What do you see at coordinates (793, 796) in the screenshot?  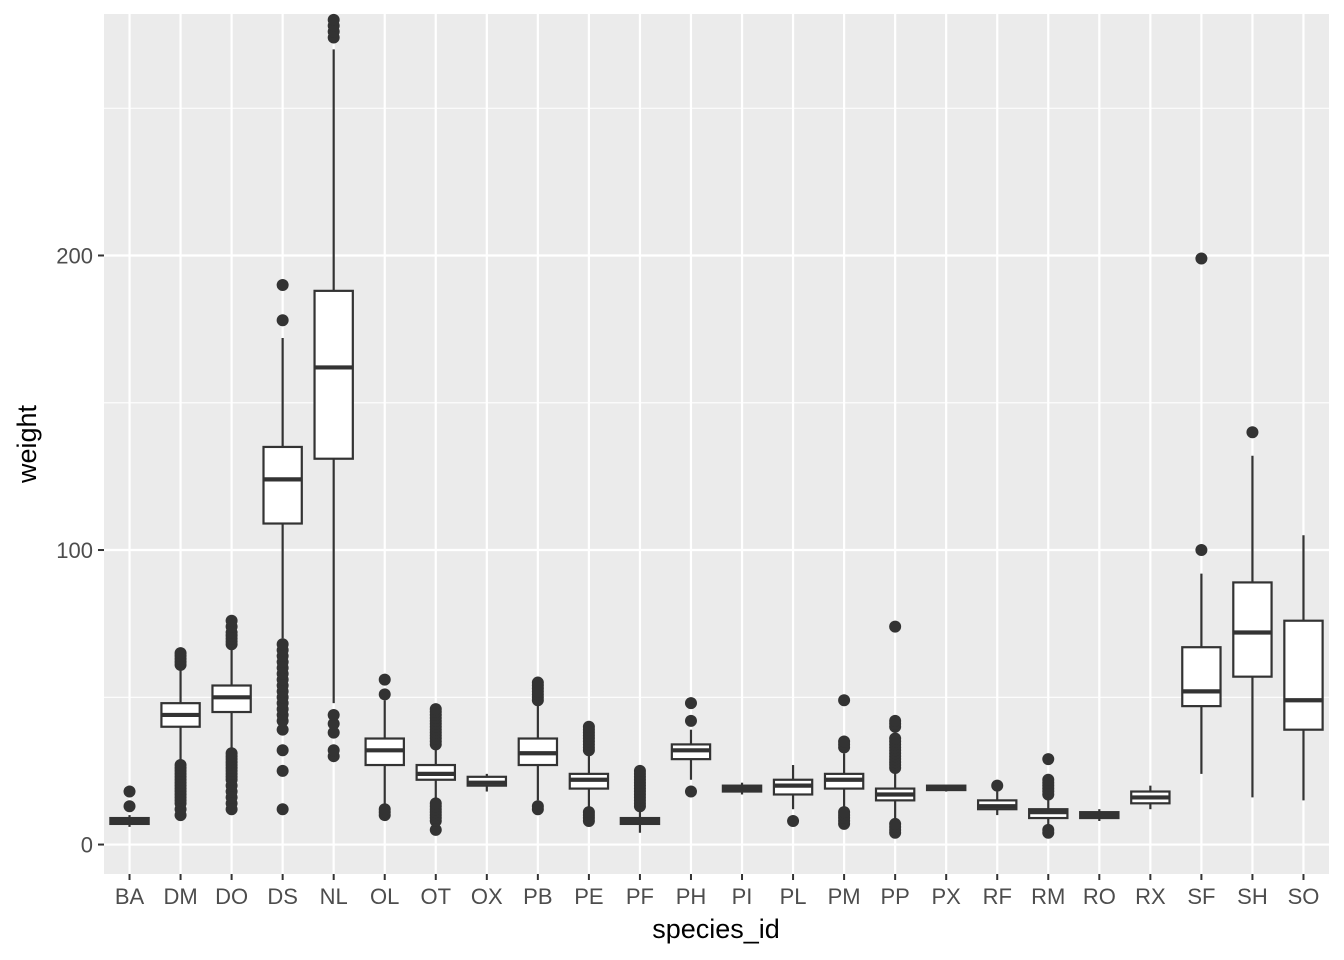 I see `box-pl` at bounding box center [793, 796].